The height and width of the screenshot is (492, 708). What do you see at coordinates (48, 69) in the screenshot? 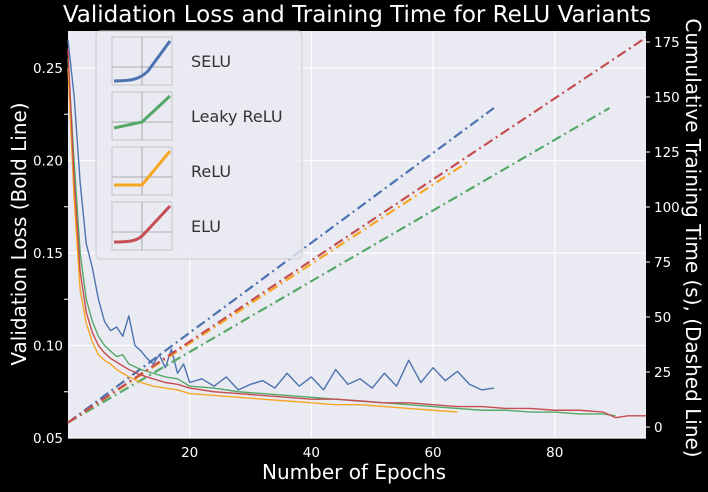
I see `y-tick-label-left: 0.25` at bounding box center [48, 69].